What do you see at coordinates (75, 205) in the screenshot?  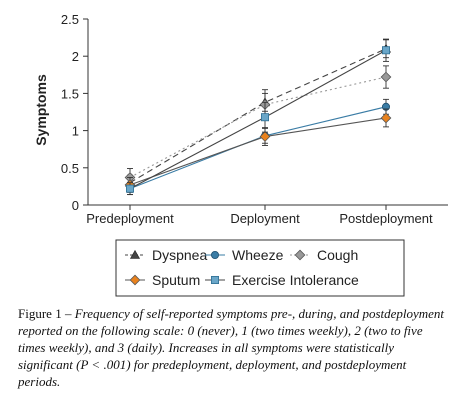 I see `y-tick-label: 0` at bounding box center [75, 205].